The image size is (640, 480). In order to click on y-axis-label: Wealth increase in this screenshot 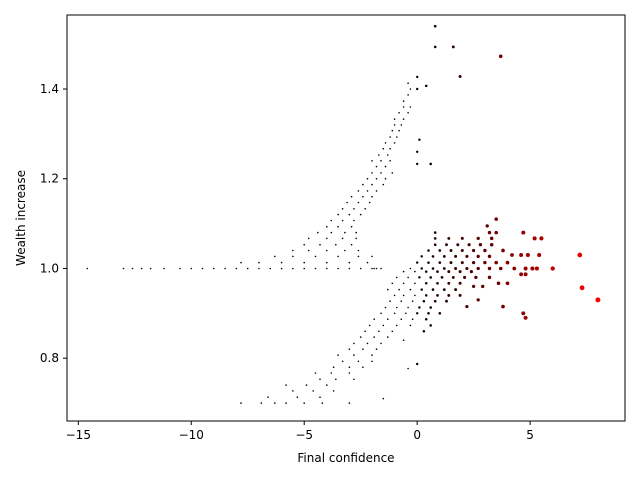, I will do `click(21, 218)`.